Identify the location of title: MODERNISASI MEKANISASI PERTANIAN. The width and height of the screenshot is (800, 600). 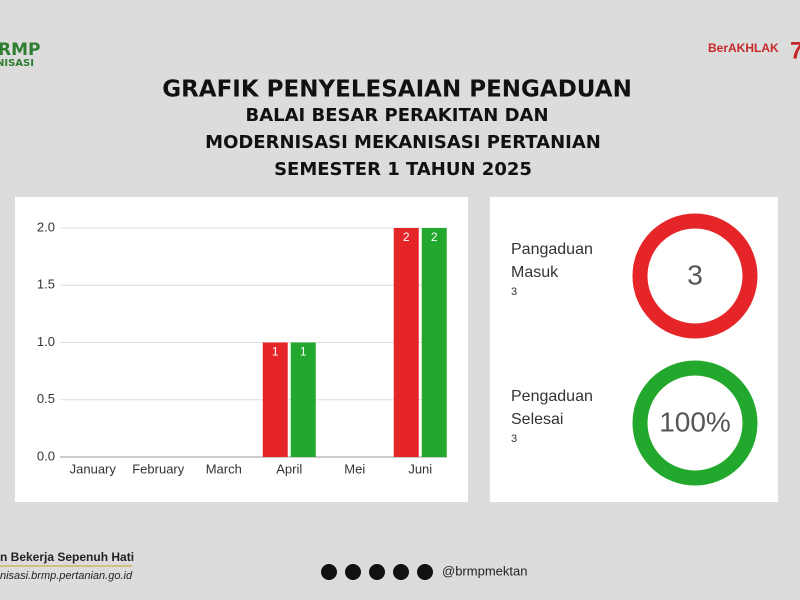
(403, 142).